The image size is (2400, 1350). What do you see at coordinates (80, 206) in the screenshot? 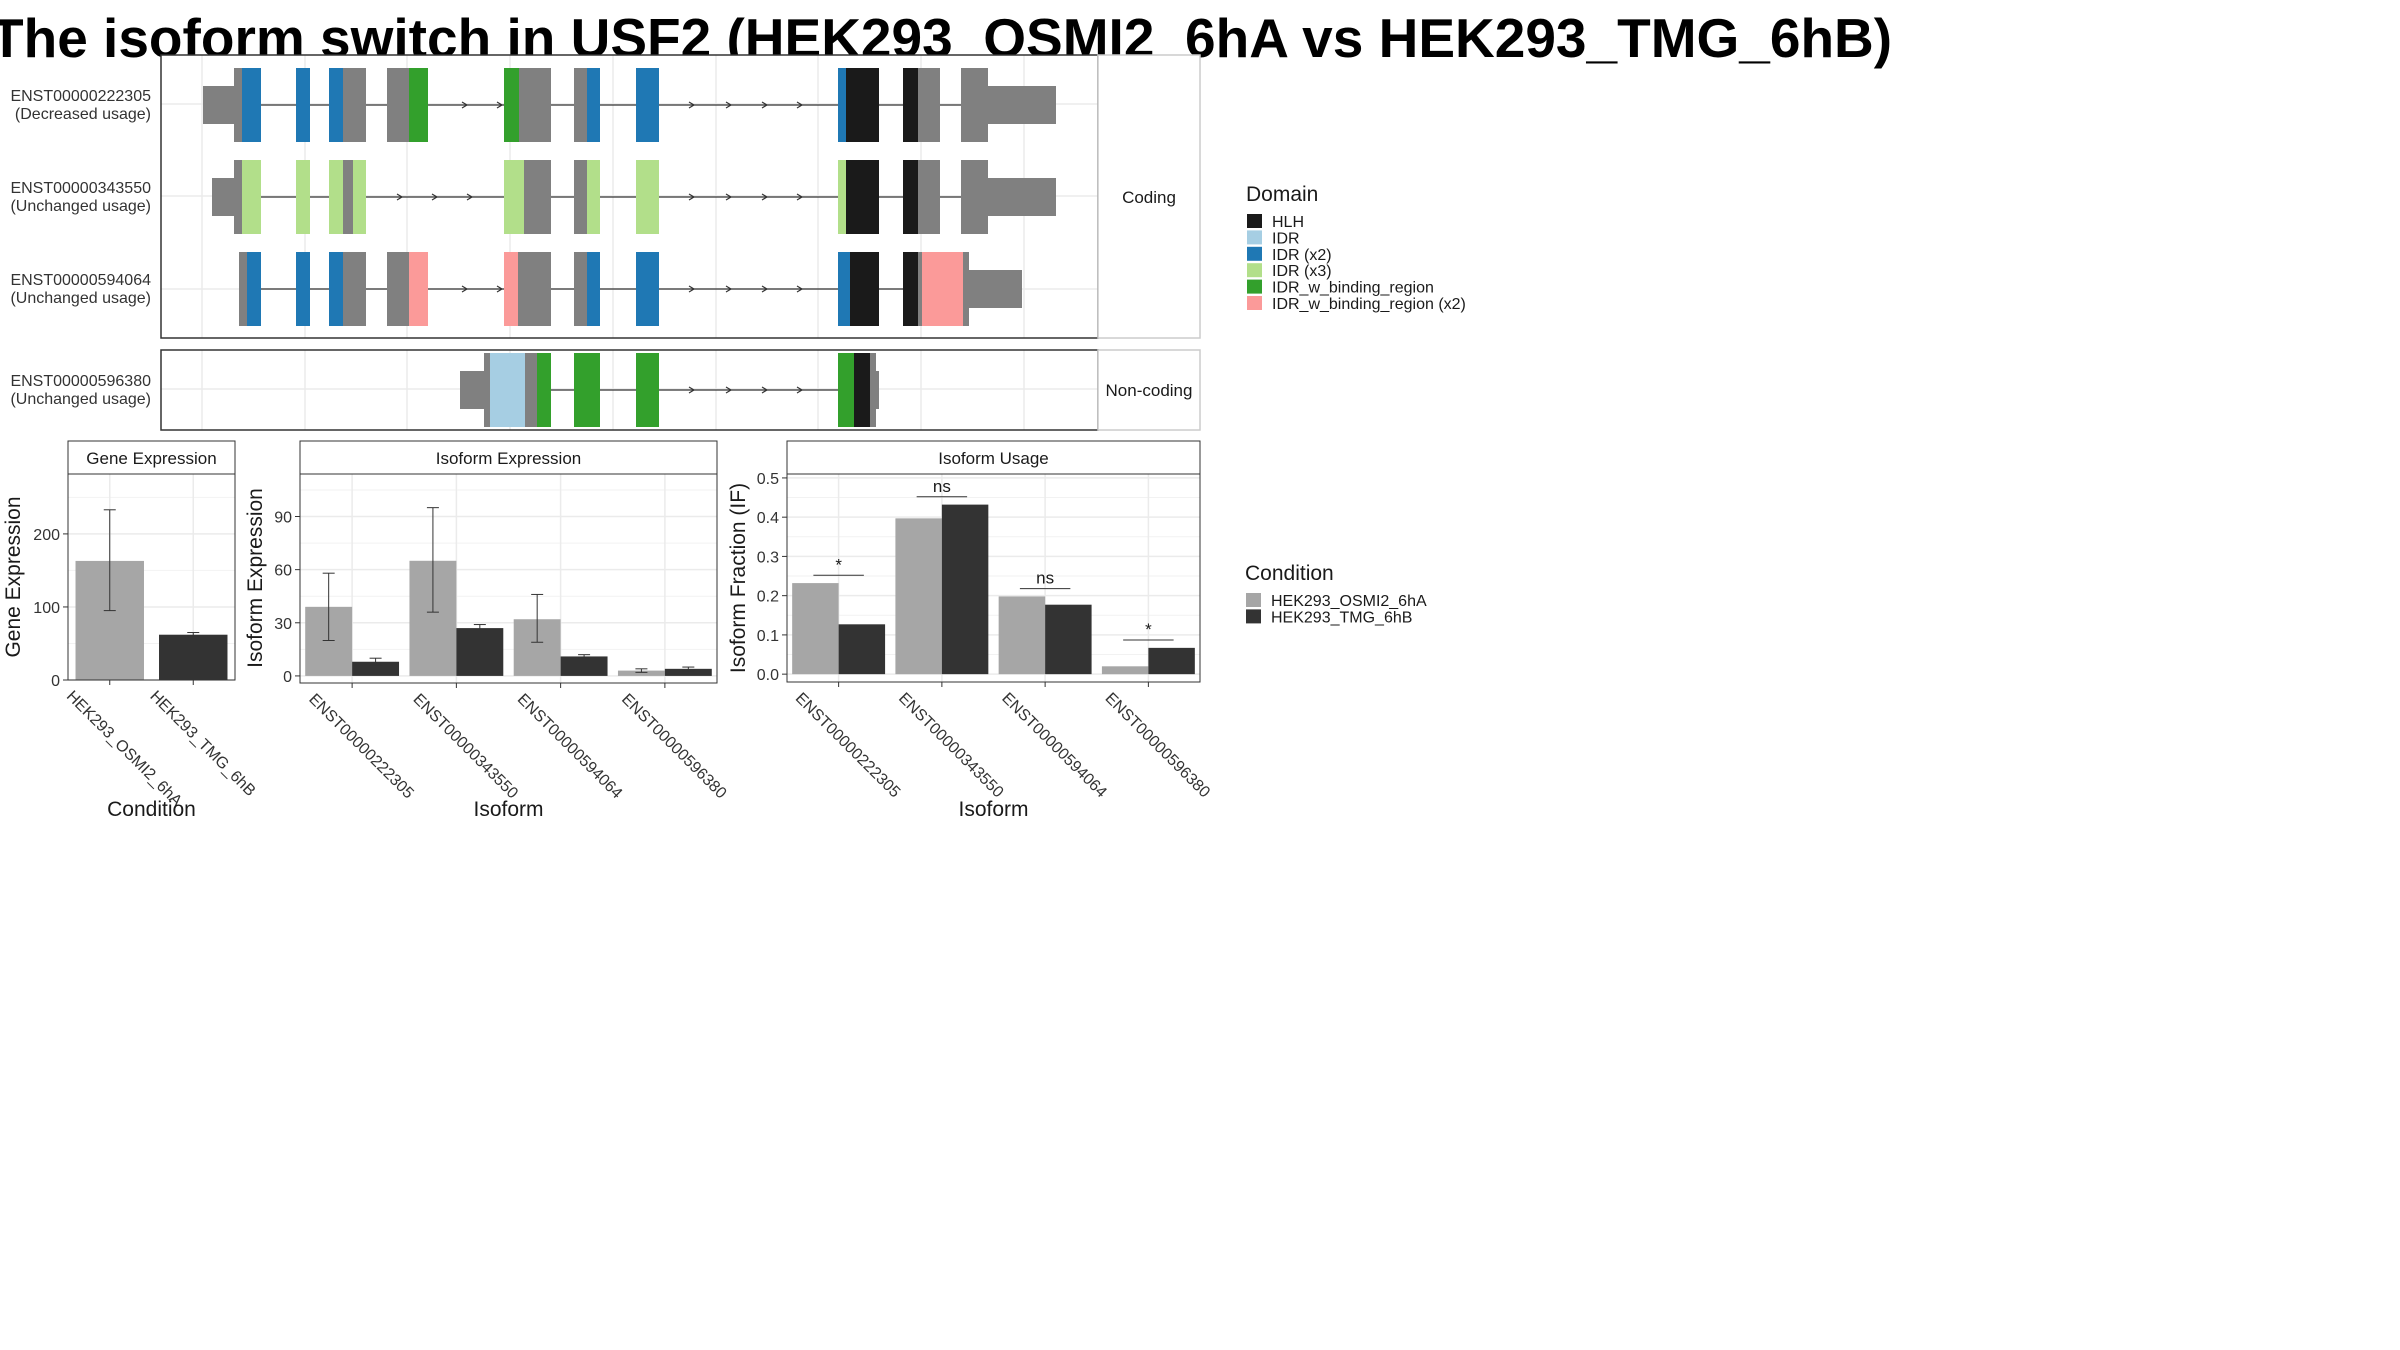
I see `isoform-label-usage: (Unchanged usage)` at bounding box center [80, 206].